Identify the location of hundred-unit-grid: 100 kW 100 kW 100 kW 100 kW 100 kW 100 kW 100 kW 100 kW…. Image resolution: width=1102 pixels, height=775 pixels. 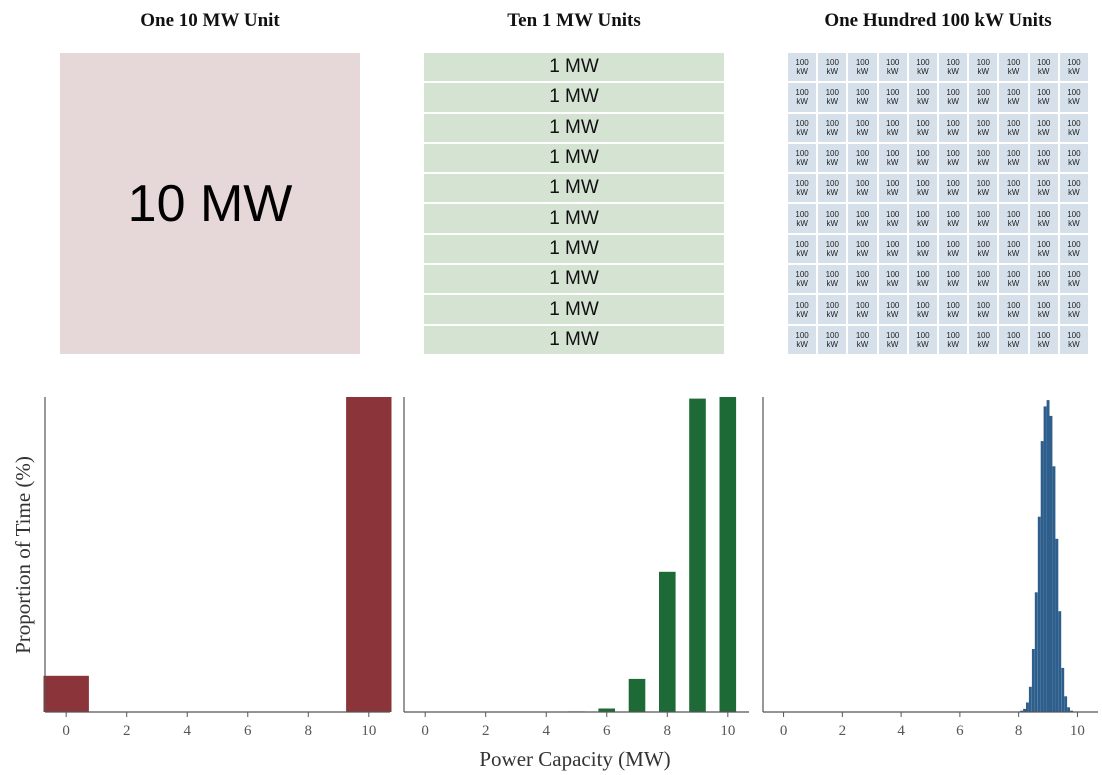
(938, 203).